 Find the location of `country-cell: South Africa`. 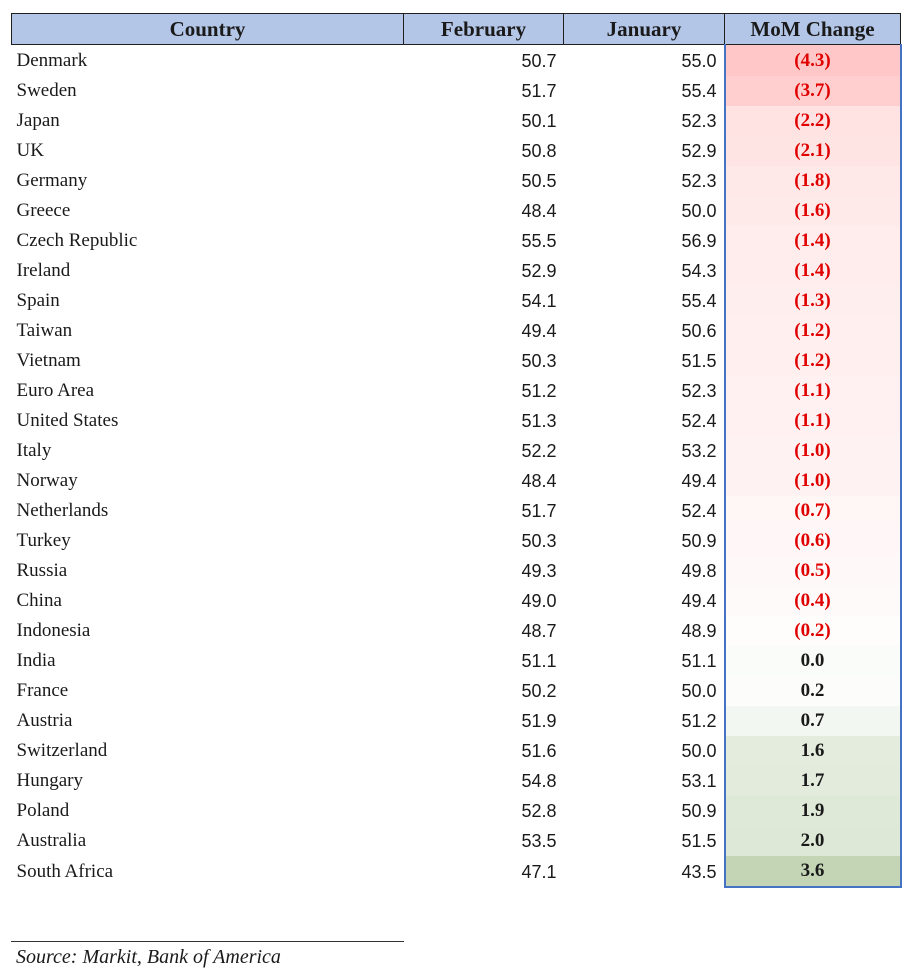

country-cell: South Africa is located at coordinates (65, 871).